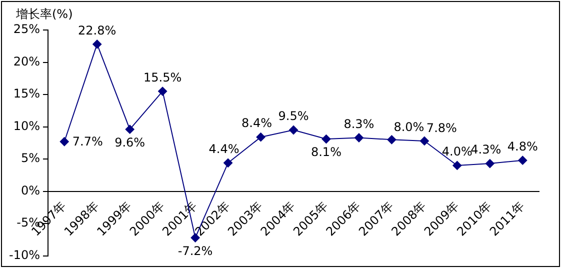 The height and width of the screenshot is (268, 561). Describe the element at coordinates (486, 149) in the screenshot. I see `data-label: 4.3%` at that location.